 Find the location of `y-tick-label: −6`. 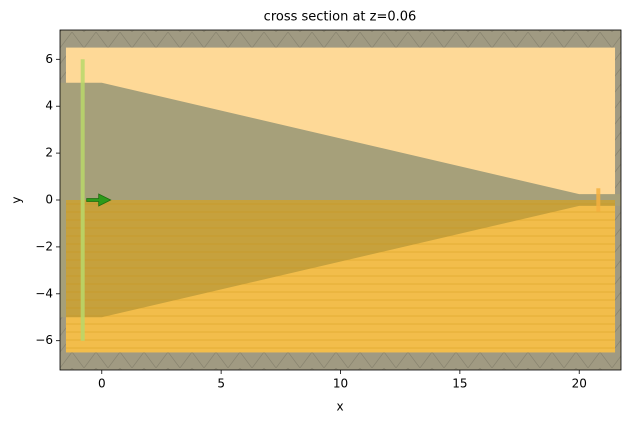

y-tick-label: −6 is located at coordinates (44, 340).